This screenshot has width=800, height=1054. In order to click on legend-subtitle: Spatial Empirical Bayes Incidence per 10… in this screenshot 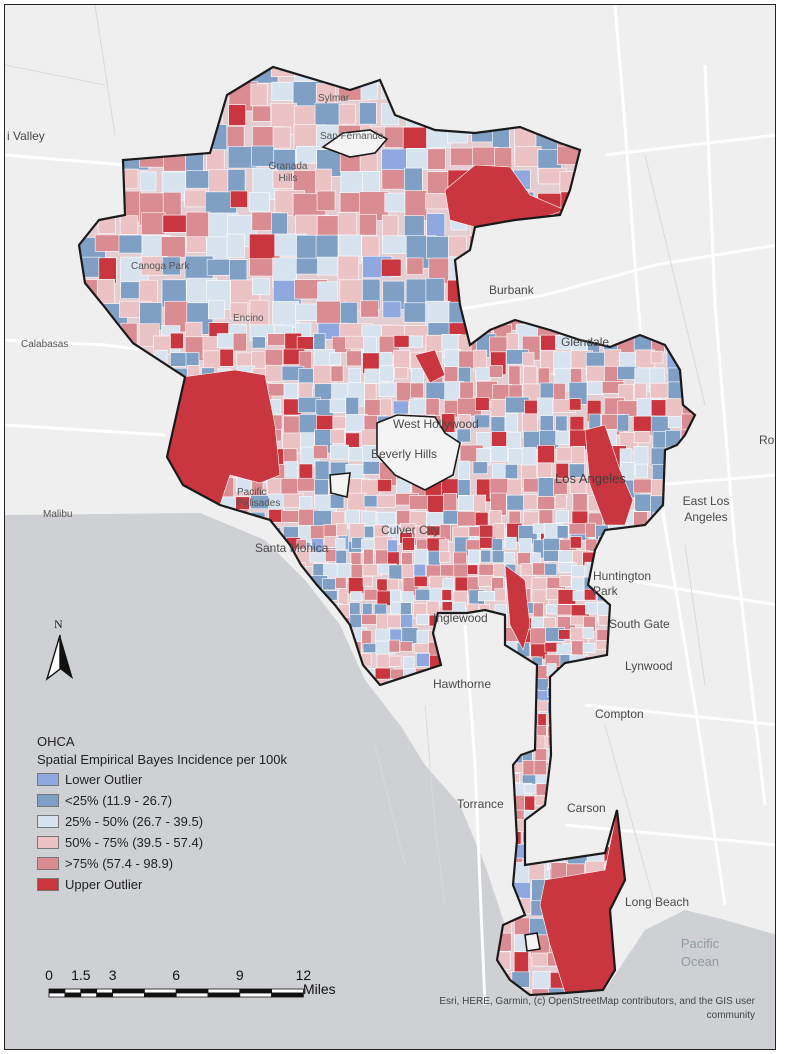, I will do `click(162, 759)`.